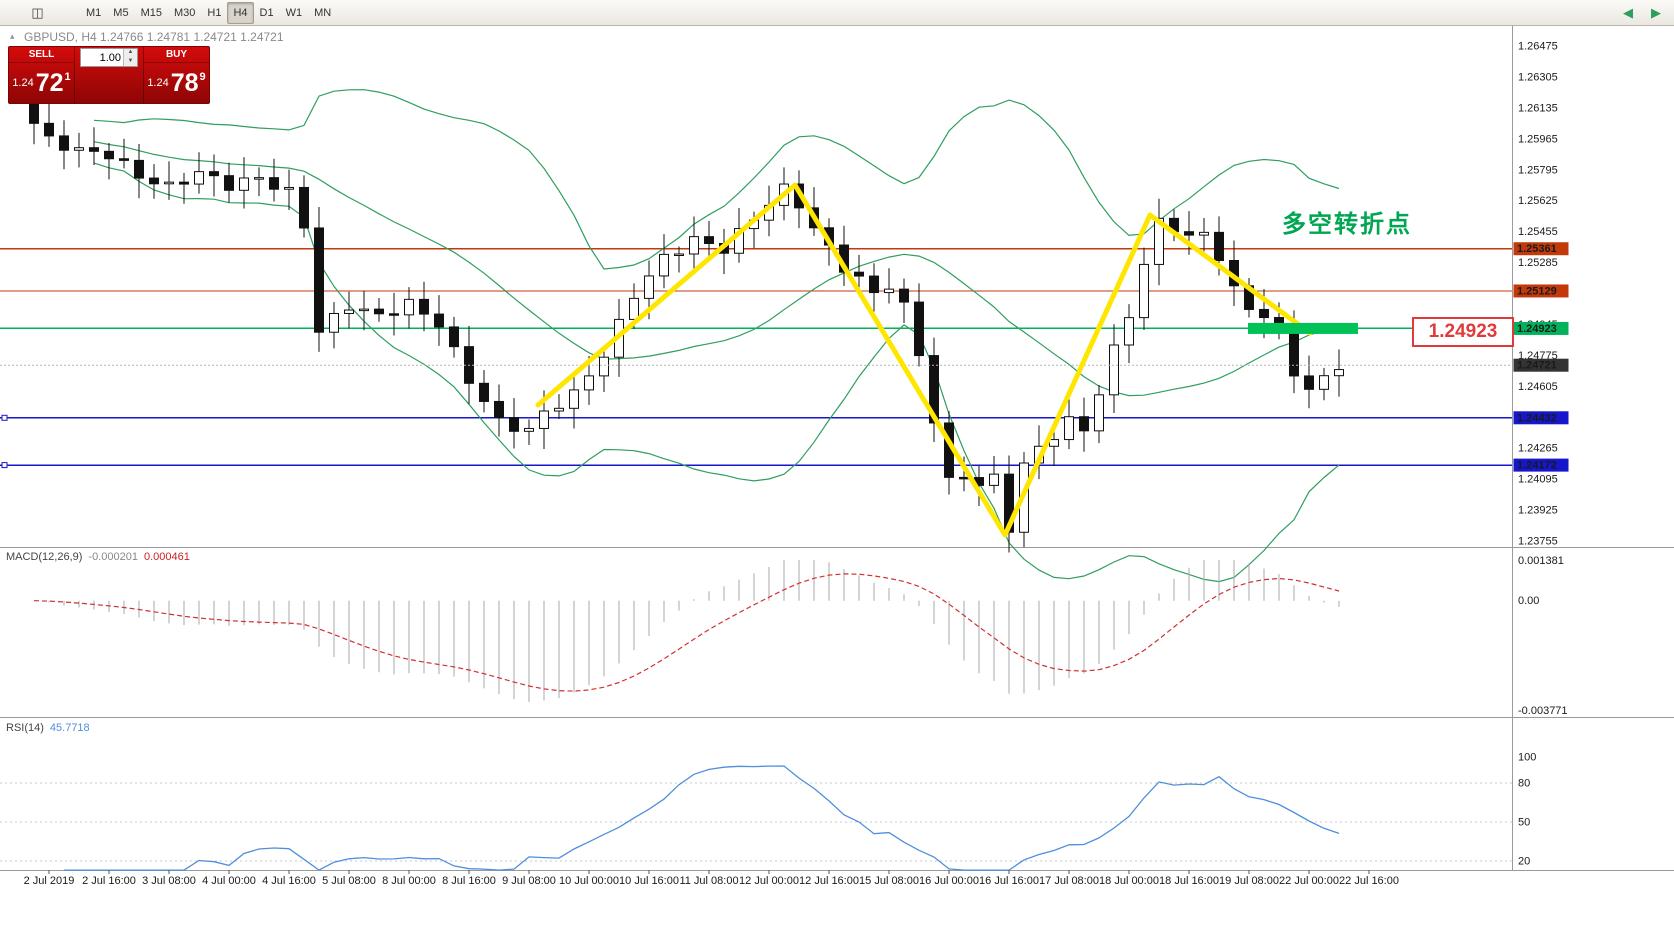  What do you see at coordinates (1189, 881) in the screenshot?
I see `svg-text: 18 Jul 16:00` at bounding box center [1189, 881].